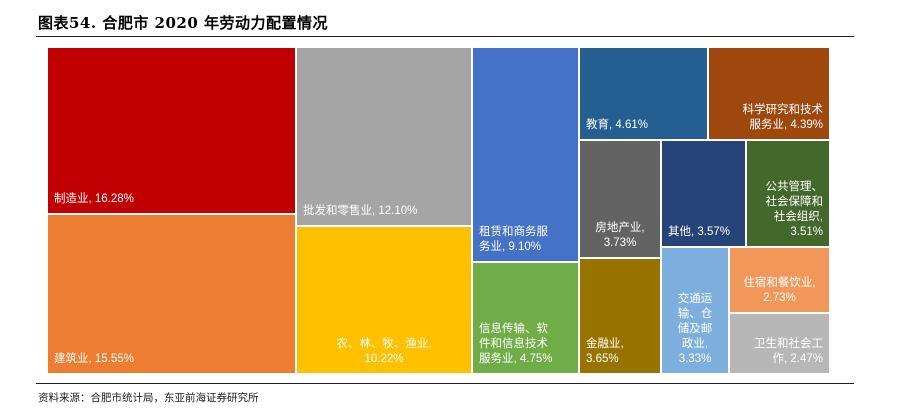 The image size is (912, 414). What do you see at coordinates (788, 351) in the screenshot?
I see `treemap-tile-label: 卫生和社会工 作, 2.47%` at bounding box center [788, 351].